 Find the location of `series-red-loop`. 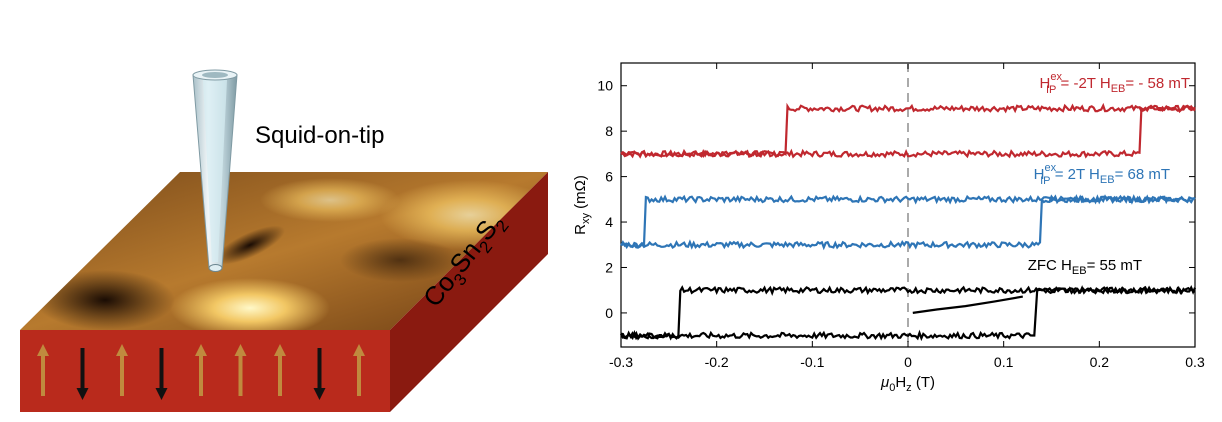

series-red-loop is located at coordinates (908, 130).